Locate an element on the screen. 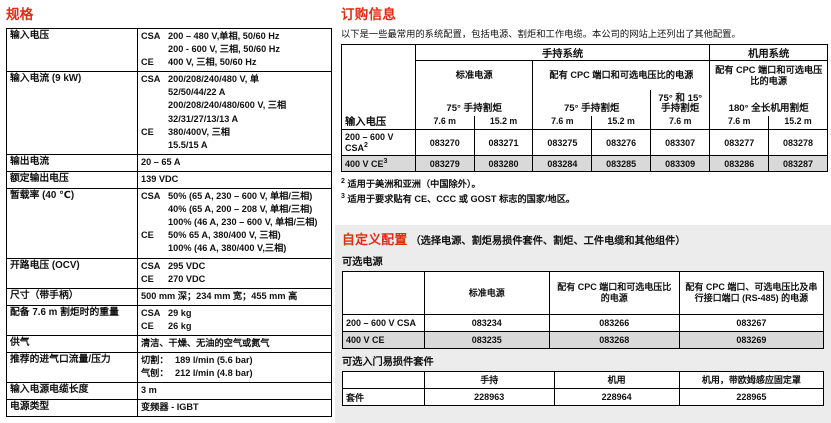  torch-header-75-15: 75° 和 15° 手持割炬 is located at coordinates (680, 103).